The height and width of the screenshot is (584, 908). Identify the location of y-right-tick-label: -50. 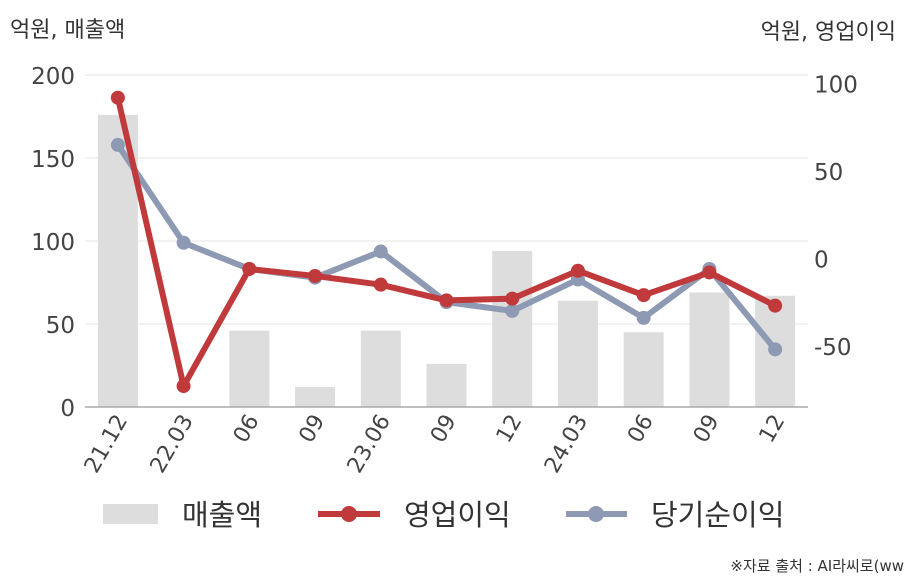
(833, 348).